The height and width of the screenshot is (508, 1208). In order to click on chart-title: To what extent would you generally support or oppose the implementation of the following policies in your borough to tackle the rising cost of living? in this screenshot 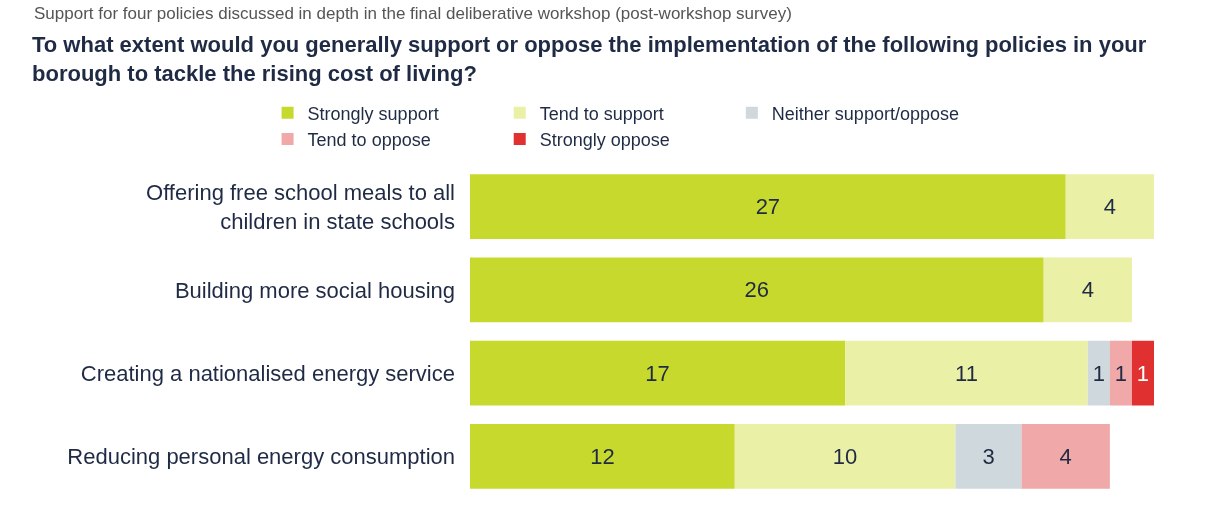, I will do `click(589, 59)`.